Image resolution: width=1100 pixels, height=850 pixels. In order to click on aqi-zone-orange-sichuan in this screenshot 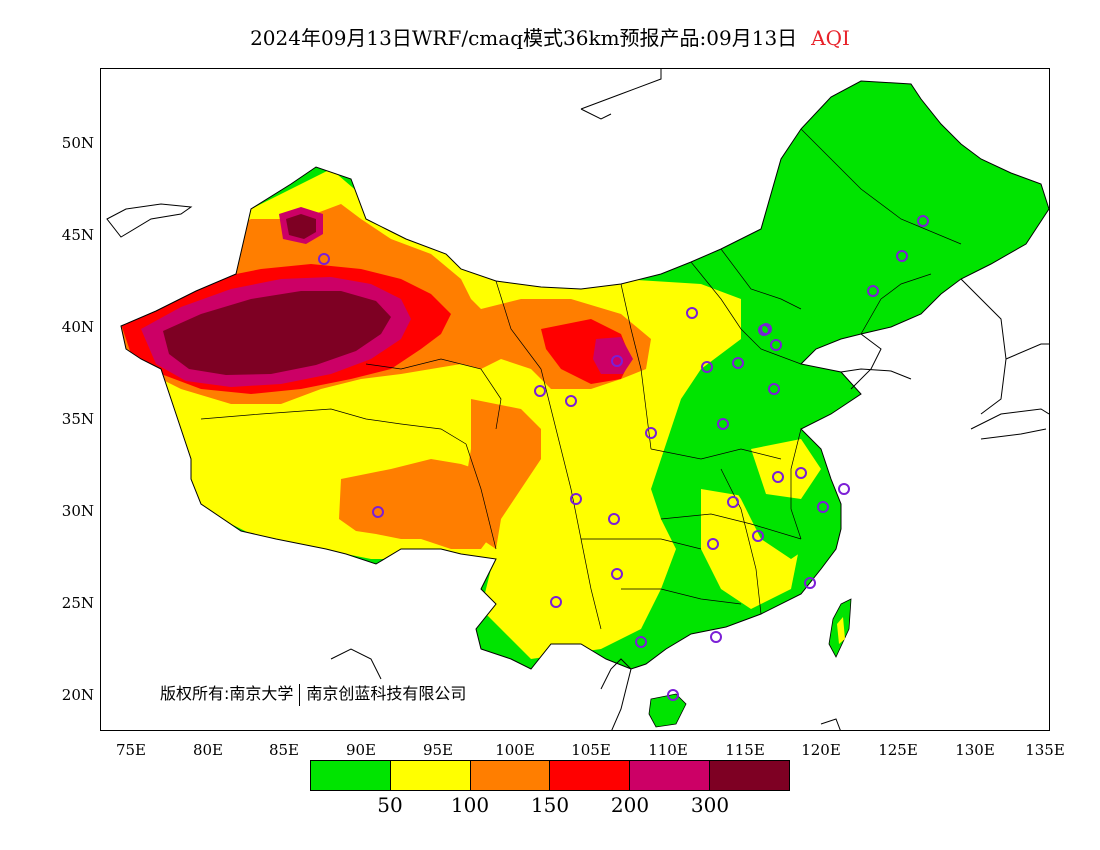, I will do `click(503, 474)`.